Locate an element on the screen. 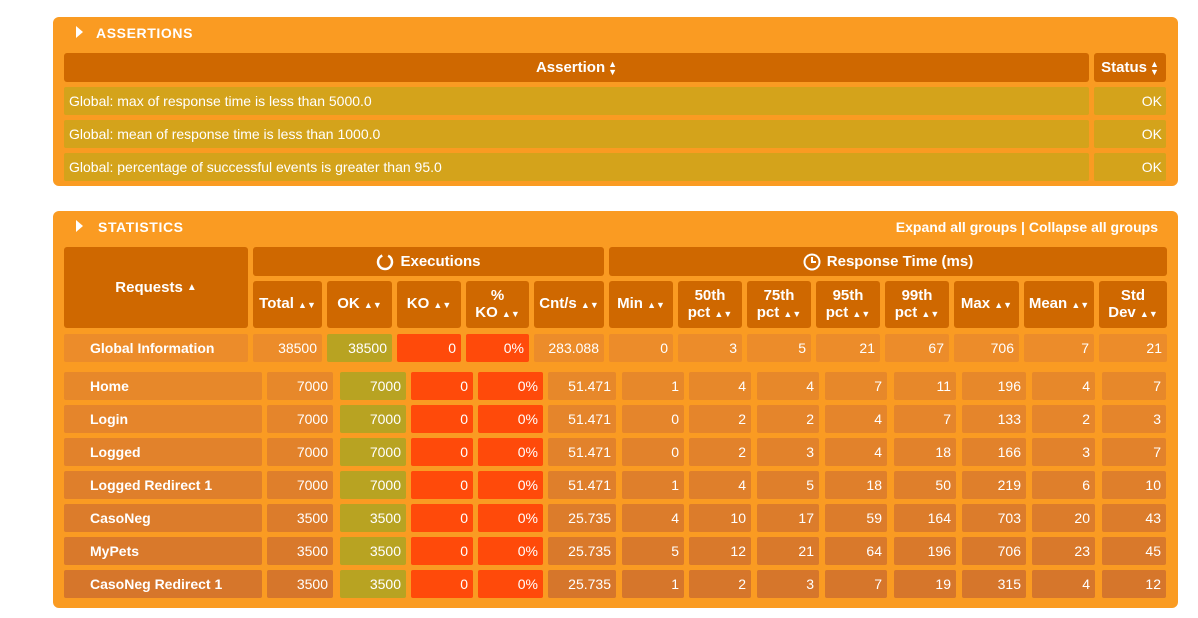  status-column-header: Status ▲ ▼ is located at coordinates (1130, 67).